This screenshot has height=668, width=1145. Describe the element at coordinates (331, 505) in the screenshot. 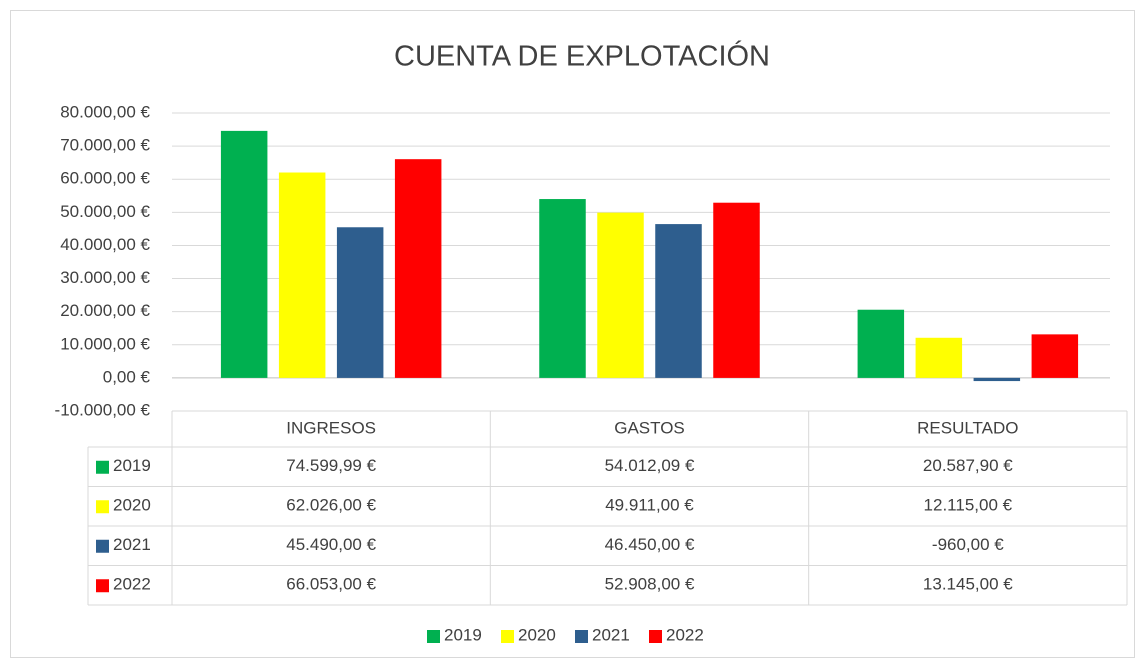

I see `table-cell: 62.026,00 €` at that location.